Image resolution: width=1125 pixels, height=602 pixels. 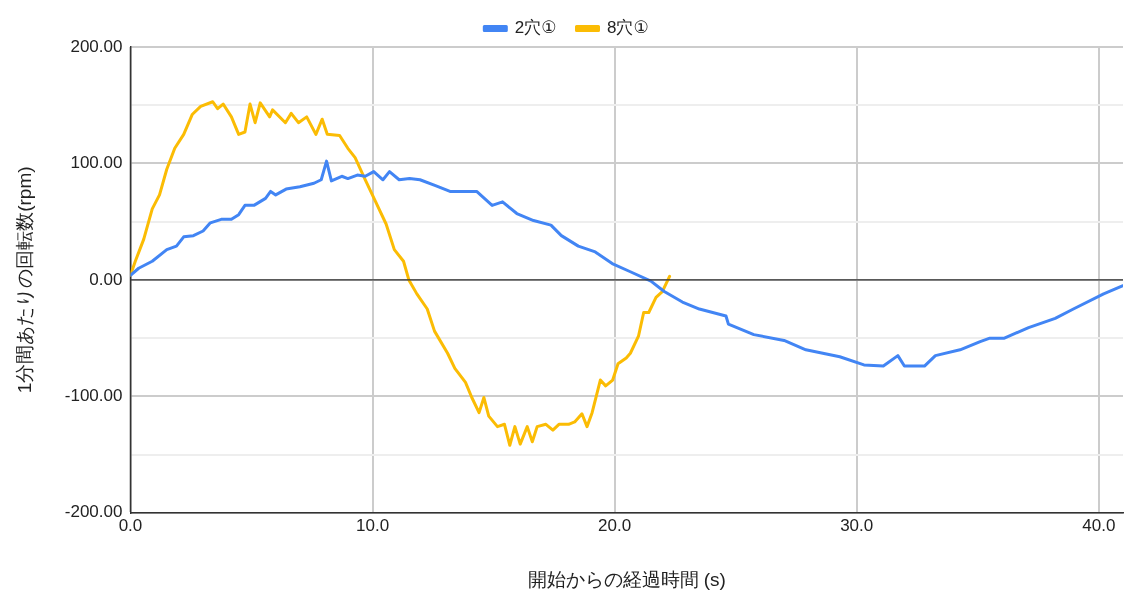 What do you see at coordinates (628, 28) in the screenshot?
I see `legend-label: 8穴①` at bounding box center [628, 28].